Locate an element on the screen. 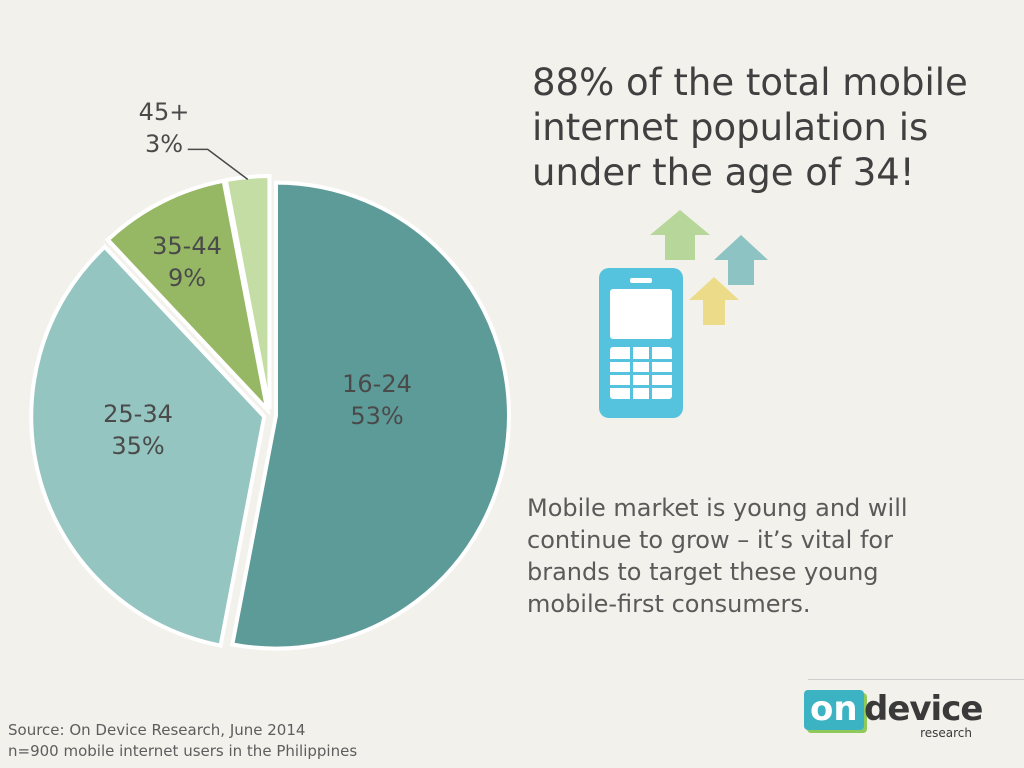  slice-label-45-plus: 45+ 3% is located at coordinates (164, 128).